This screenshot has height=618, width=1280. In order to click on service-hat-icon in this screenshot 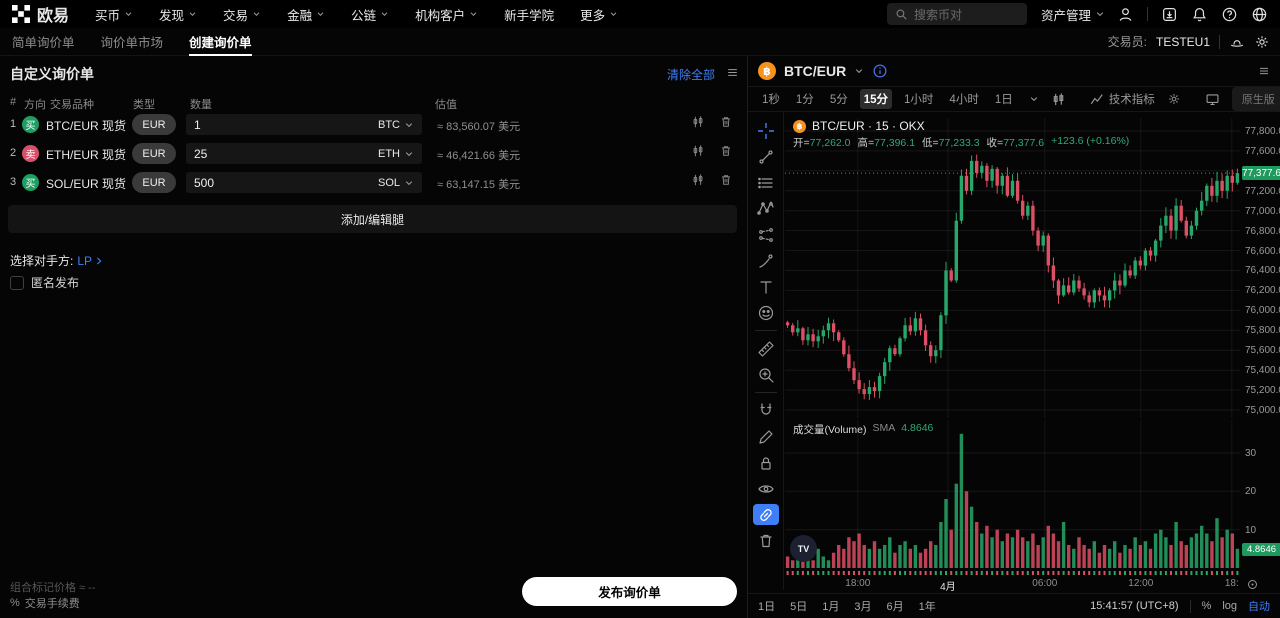, I will do `click(1237, 42)`.